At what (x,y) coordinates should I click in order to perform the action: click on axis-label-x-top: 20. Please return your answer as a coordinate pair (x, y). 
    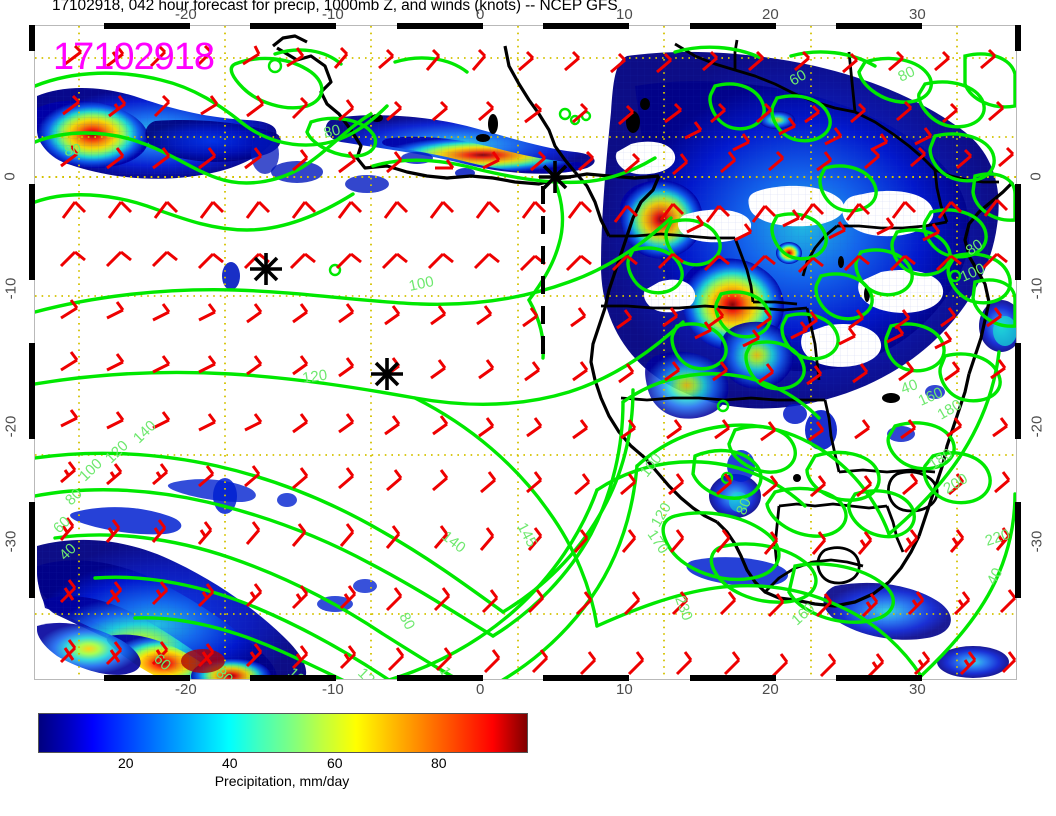
    Looking at the image, I should click on (770, 14).